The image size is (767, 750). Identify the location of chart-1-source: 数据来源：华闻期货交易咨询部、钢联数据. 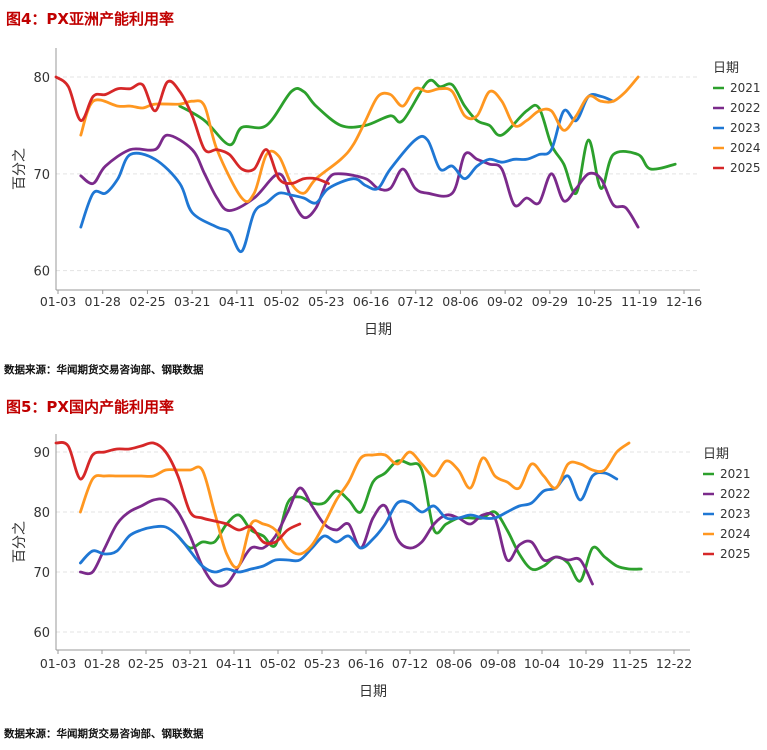
(104, 370).